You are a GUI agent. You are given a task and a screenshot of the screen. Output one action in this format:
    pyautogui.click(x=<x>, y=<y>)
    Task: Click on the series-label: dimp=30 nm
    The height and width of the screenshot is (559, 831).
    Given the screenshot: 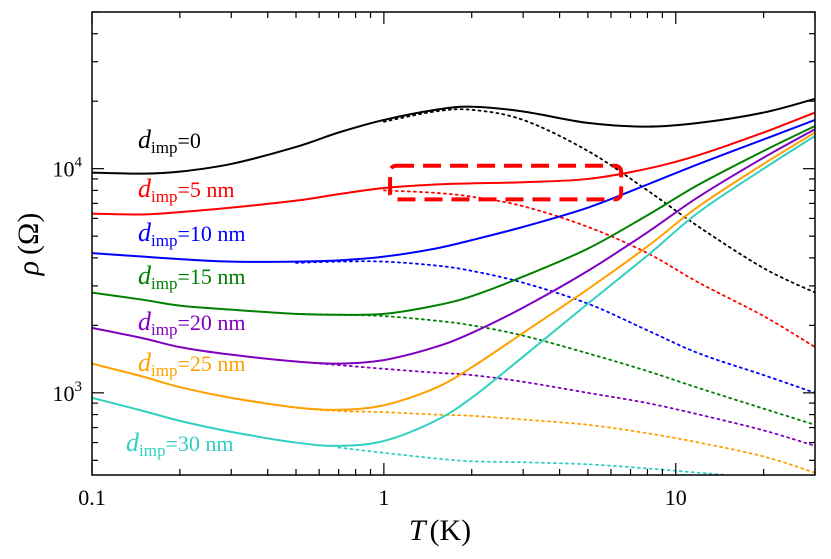 What is the action you would take?
    pyautogui.click(x=179, y=444)
    